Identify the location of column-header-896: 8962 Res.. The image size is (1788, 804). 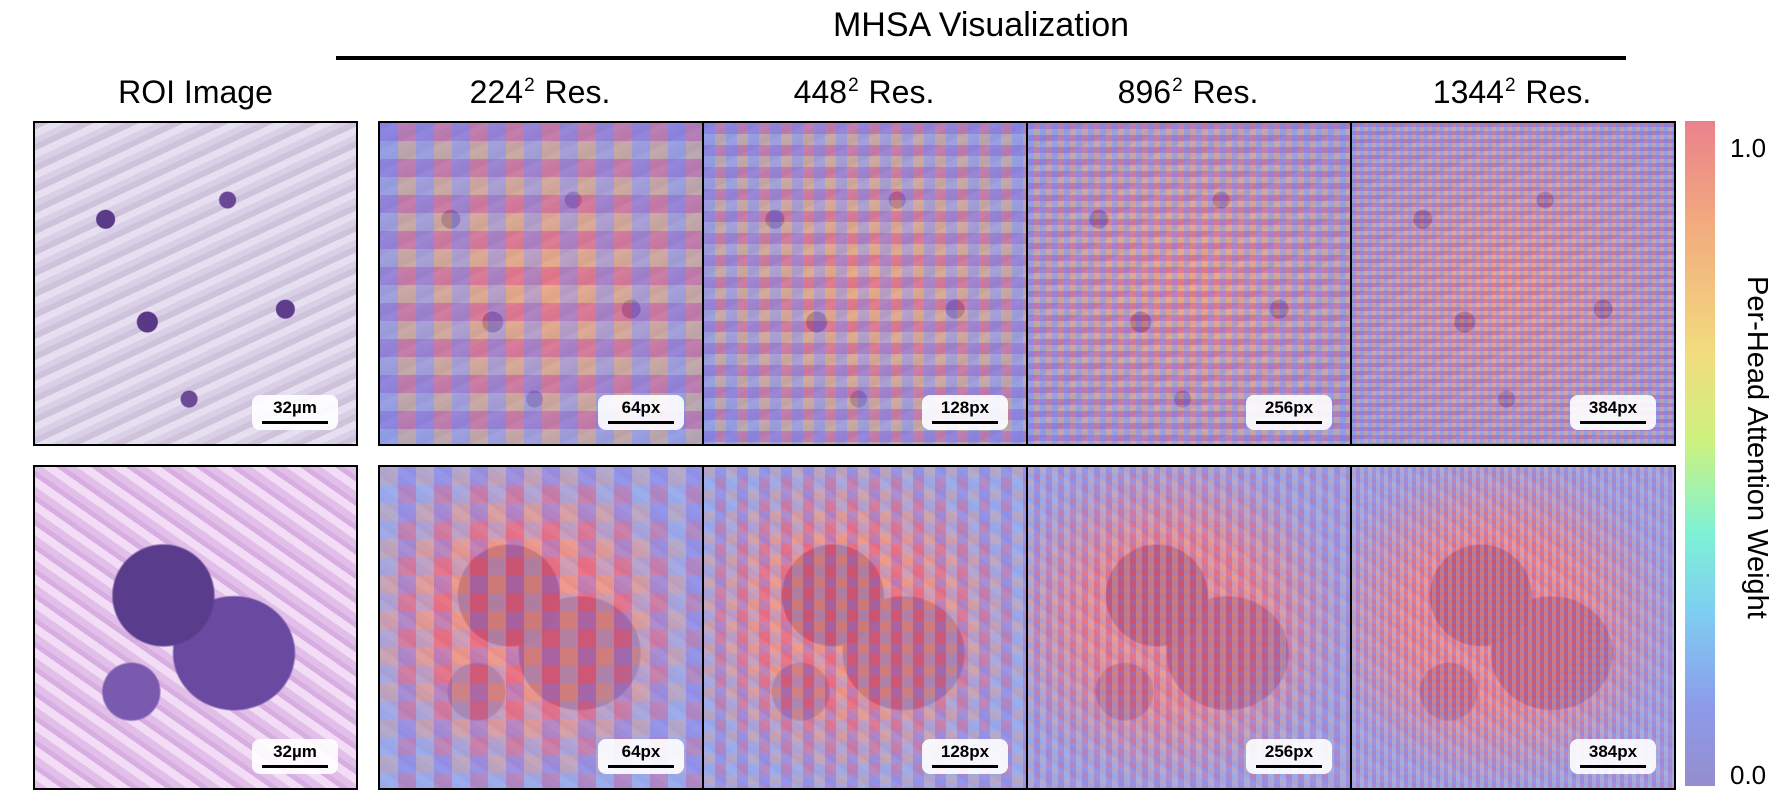
(1188, 92).